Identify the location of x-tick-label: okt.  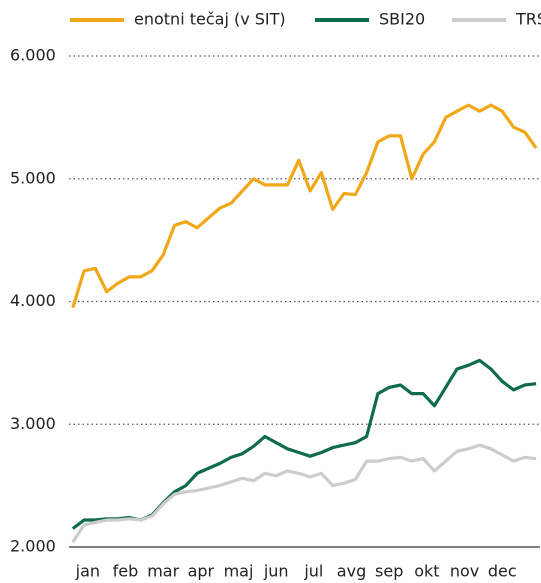
(426, 571).